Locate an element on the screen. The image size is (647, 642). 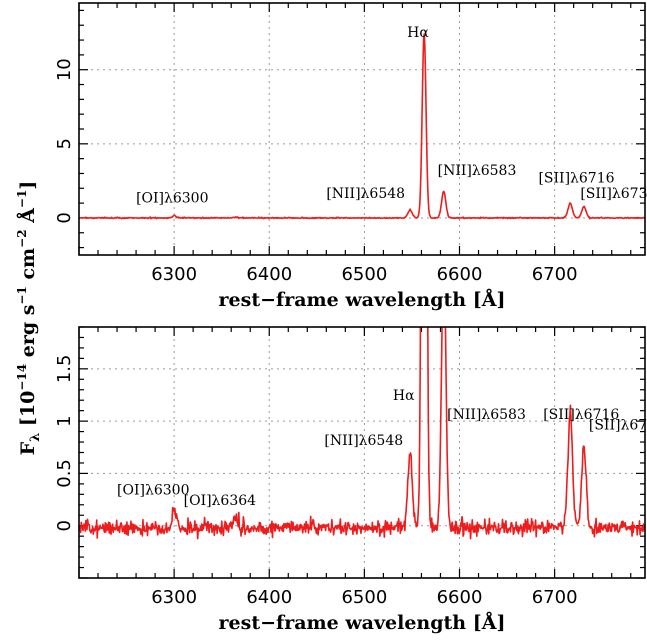
y-tick-label: 0.5 is located at coordinates (64, 473).